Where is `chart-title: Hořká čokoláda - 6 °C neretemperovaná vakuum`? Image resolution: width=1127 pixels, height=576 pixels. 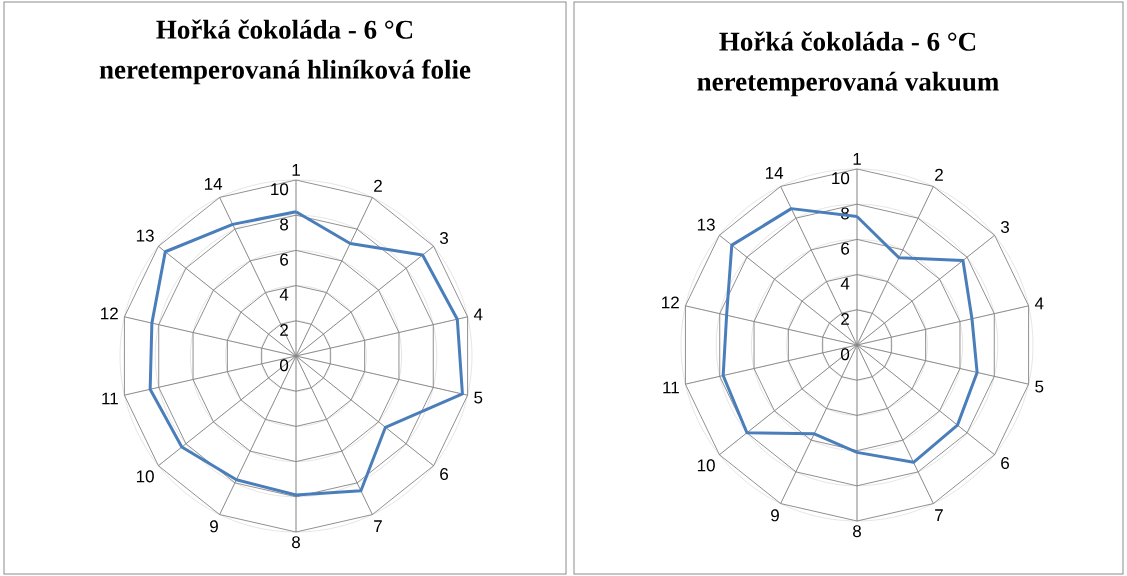 chart-title: Hořká čokoláda - 6 °C neretemperovaná vakuum is located at coordinates (848, 64).